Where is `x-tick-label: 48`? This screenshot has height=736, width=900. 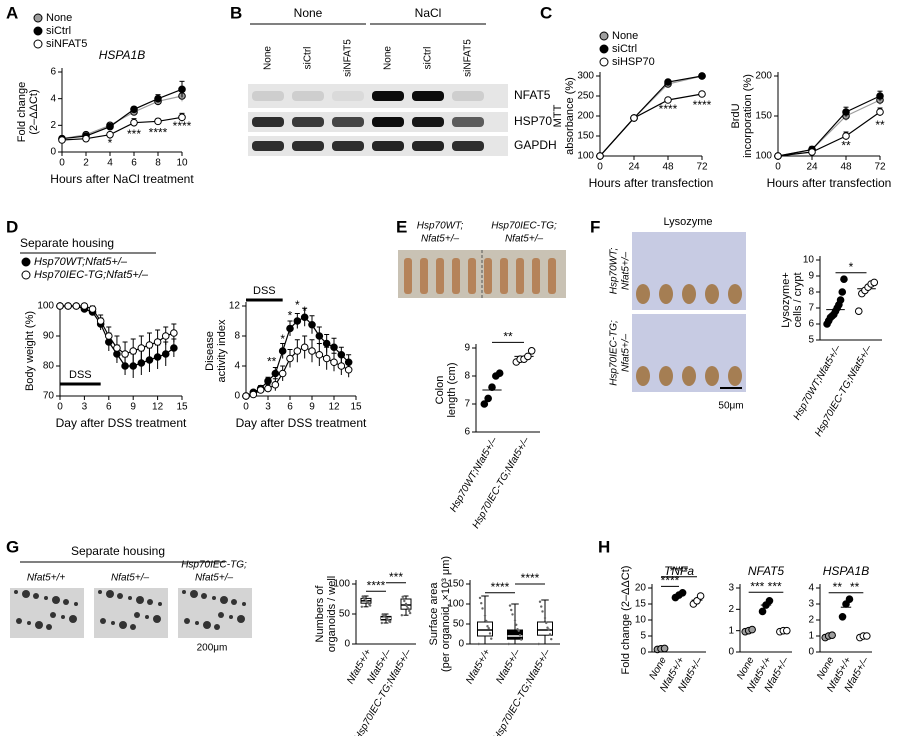 x-tick-label: 48 is located at coordinates (668, 167).